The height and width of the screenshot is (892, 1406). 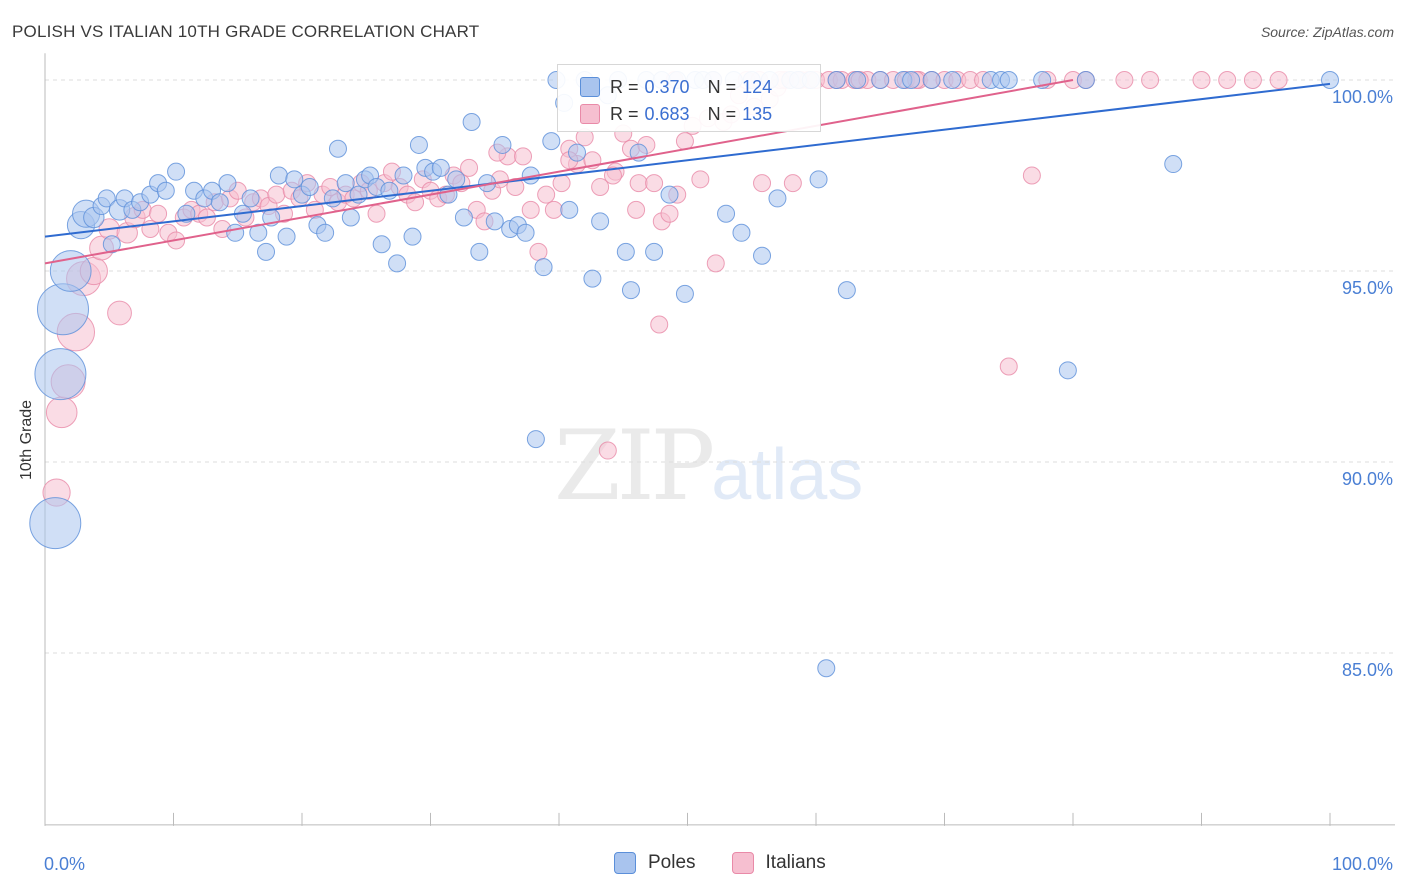 I want to click on series-legend: Poles Italians, so click(x=738, y=863).